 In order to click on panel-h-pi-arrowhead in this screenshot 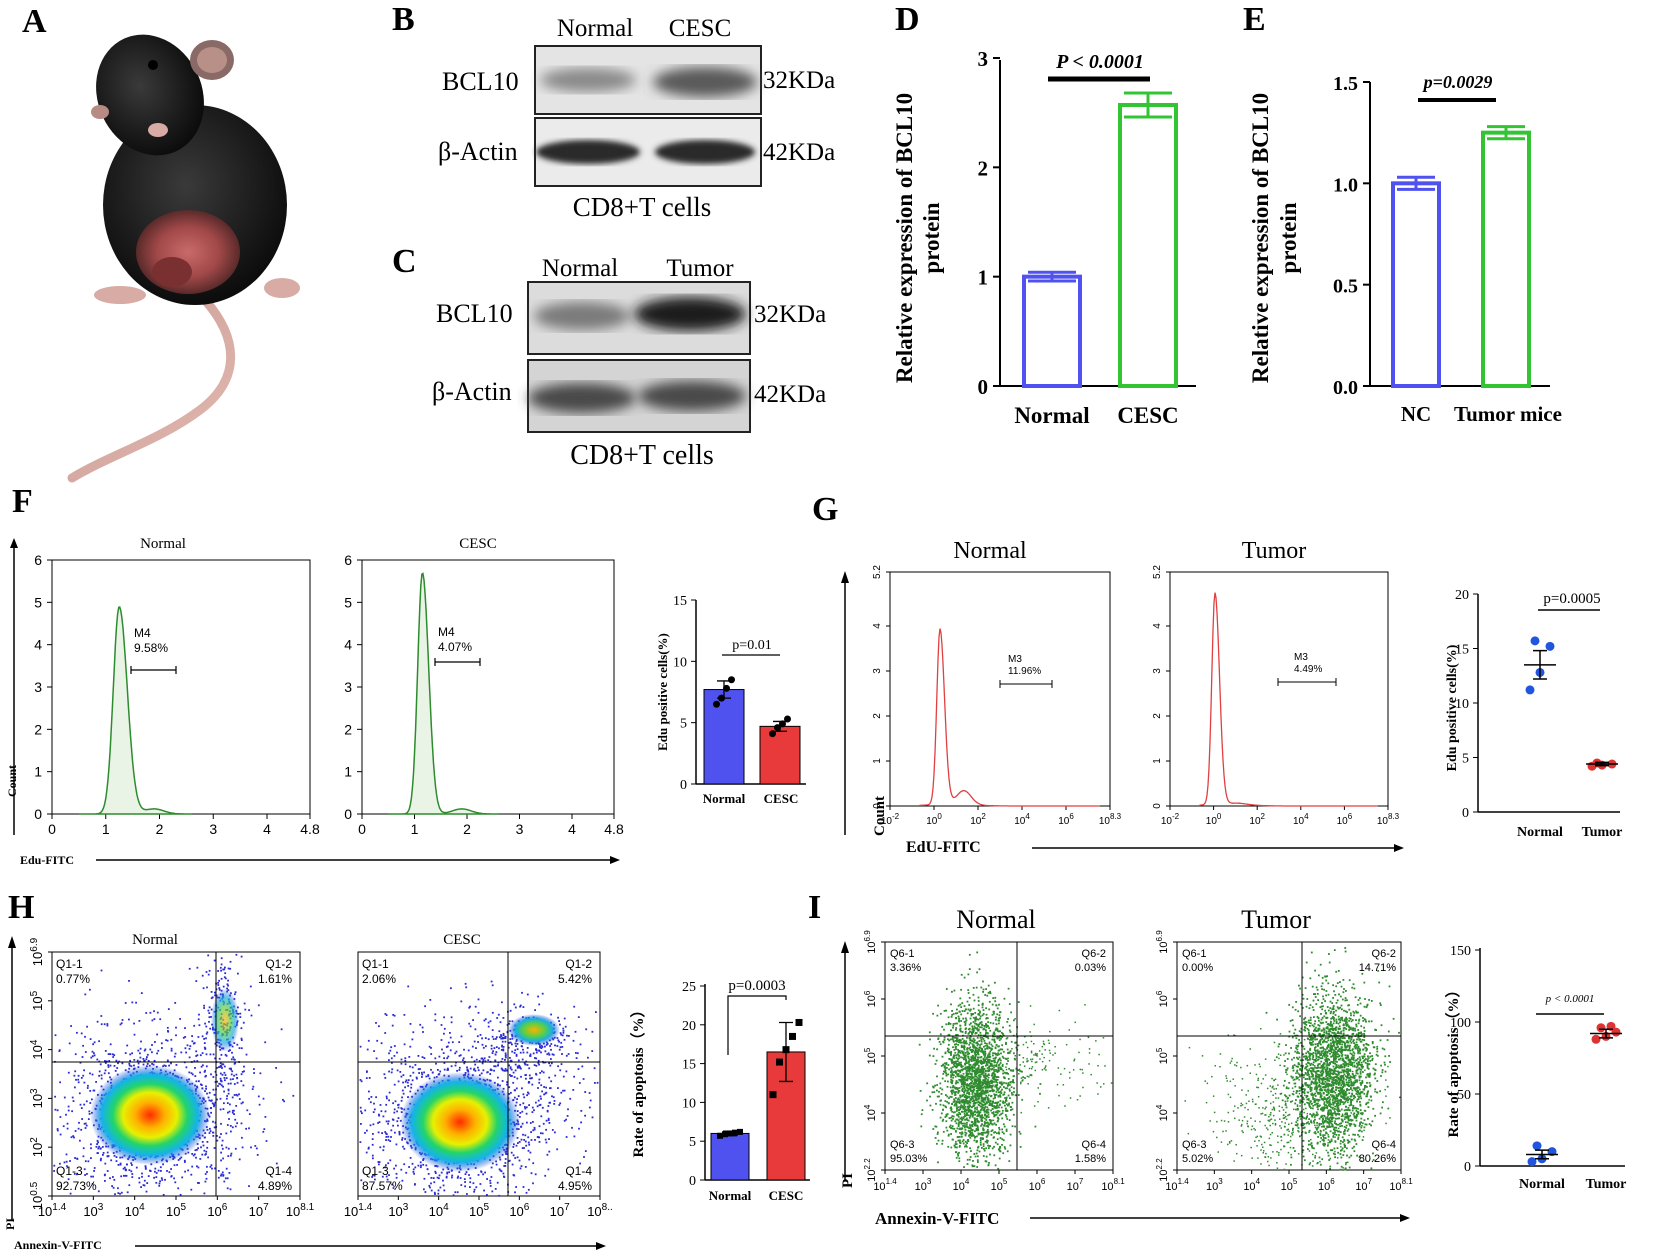, I will do `click(12, 942)`.